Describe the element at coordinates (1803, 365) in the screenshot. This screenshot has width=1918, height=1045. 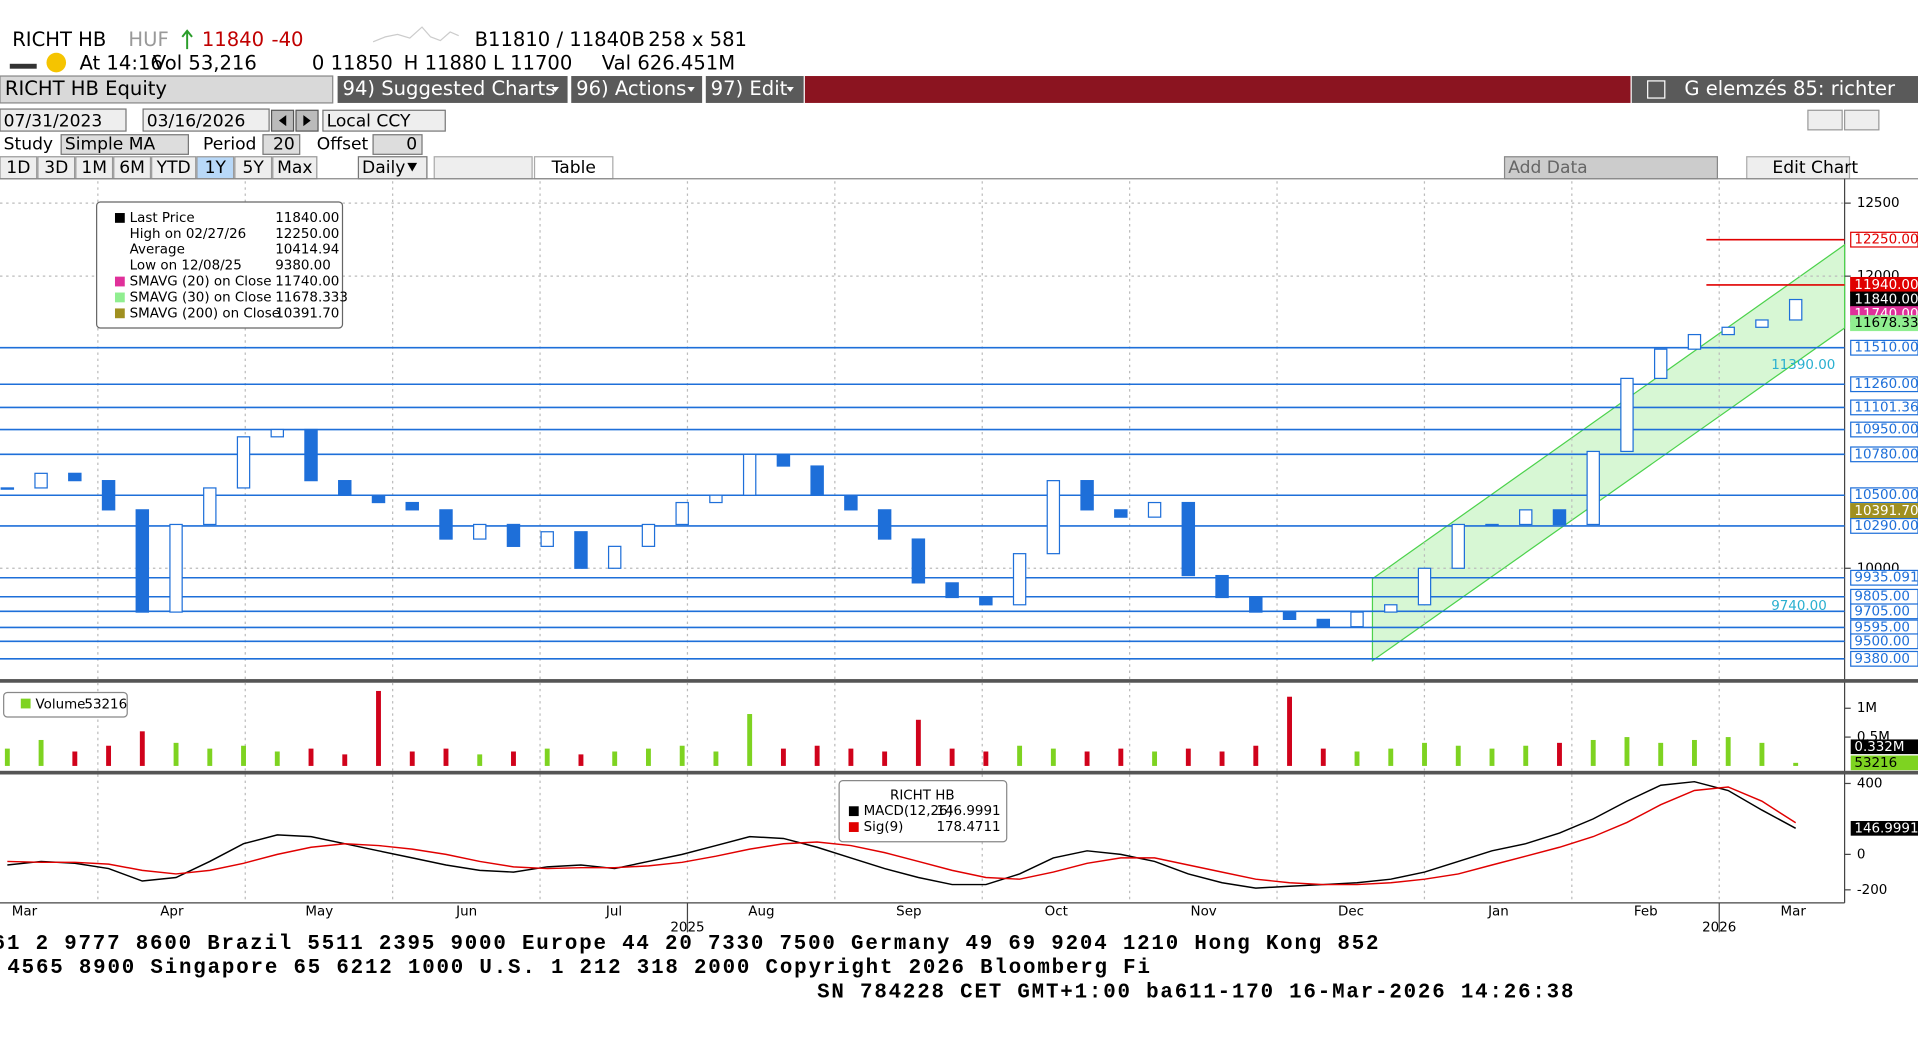
I see `annotation: 11390.00` at that location.